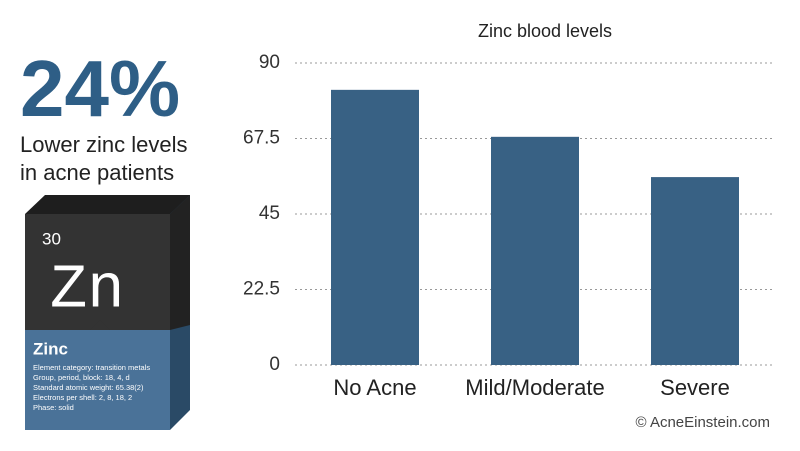 The width and height of the screenshot is (800, 451). I want to click on element-detail: Phase: solid, so click(53, 407).